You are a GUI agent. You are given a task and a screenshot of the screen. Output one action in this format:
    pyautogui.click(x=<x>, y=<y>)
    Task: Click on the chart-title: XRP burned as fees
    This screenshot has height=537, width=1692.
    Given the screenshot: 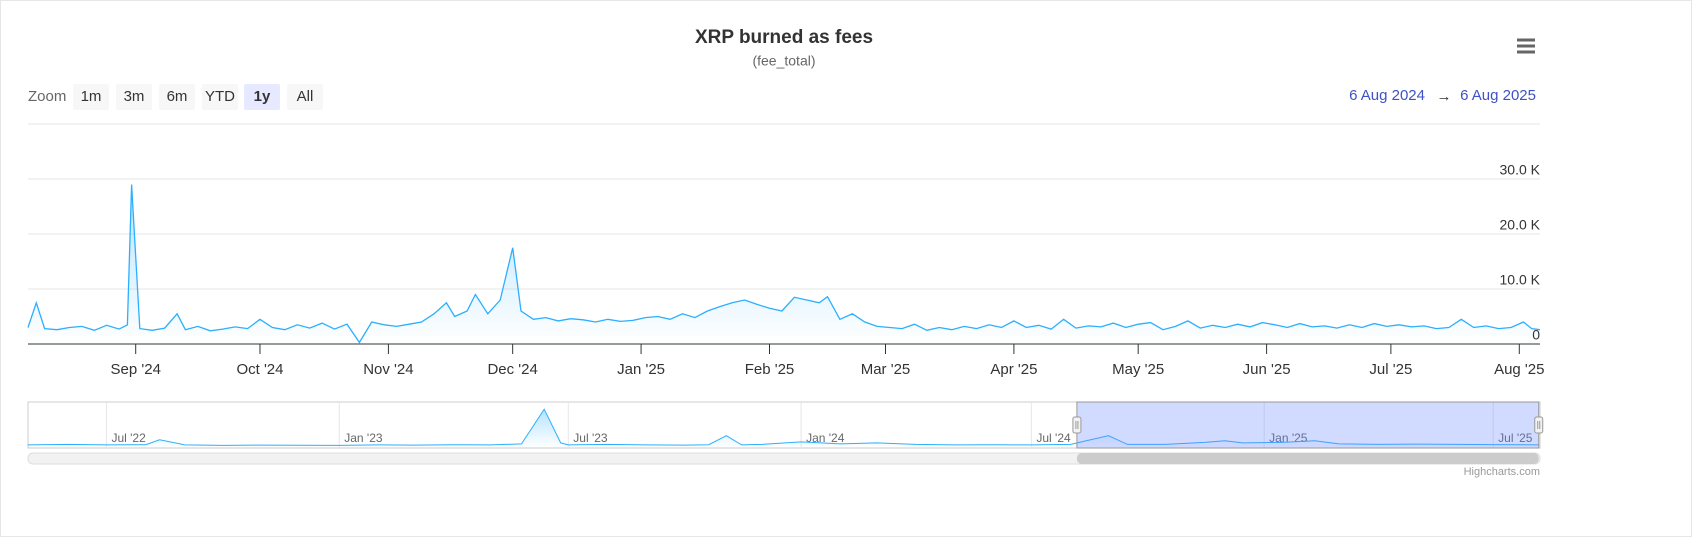 What is the action you would take?
    pyautogui.click(x=784, y=37)
    